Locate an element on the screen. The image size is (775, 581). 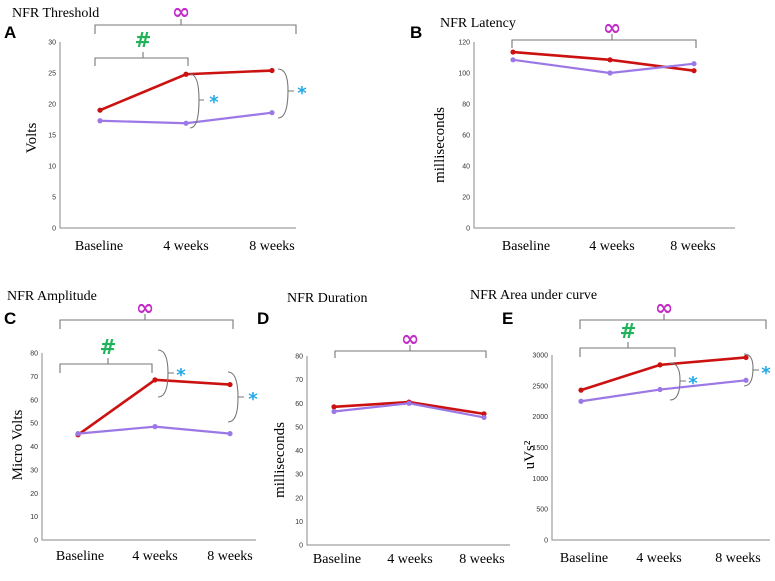
panel-b-axes is located at coordinates (604, 135).